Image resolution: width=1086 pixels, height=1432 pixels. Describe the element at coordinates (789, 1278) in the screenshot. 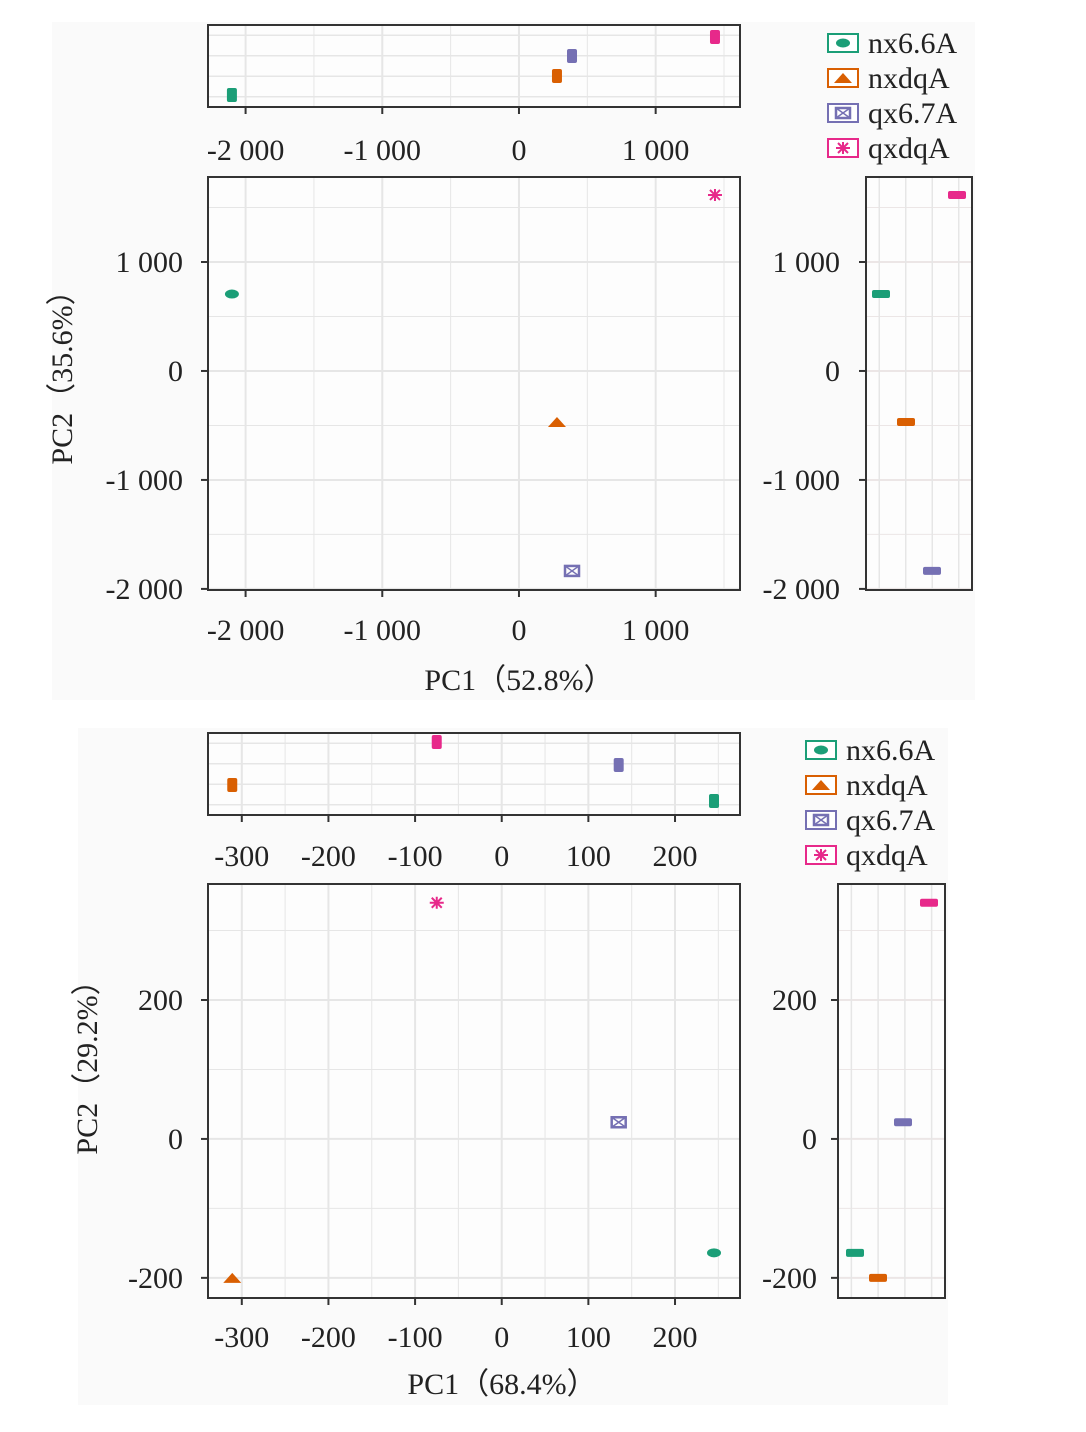

I see `right-y-tick-label: -200` at that location.